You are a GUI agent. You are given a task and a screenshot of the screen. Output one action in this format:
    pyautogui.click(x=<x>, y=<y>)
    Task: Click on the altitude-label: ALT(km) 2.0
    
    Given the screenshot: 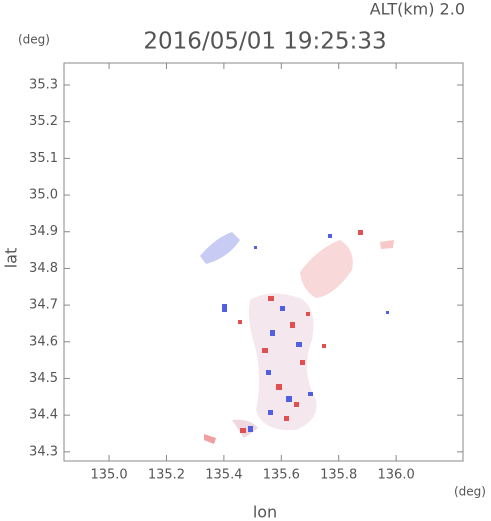 What is the action you would take?
    pyautogui.click(x=417, y=9)
    